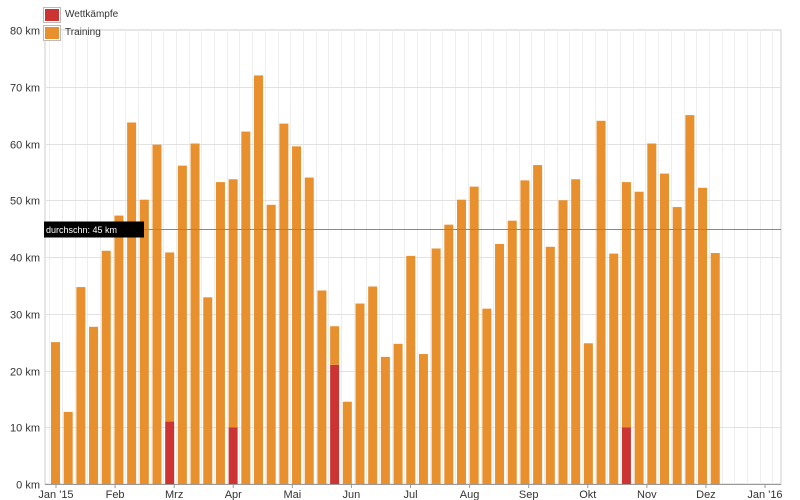 The width and height of the screenshot is (800, 500). What do you see at coordinates (81, 230) in the screenshot?
I see `average-label: durchschn: 45 km` at bounding box center [81, 230].